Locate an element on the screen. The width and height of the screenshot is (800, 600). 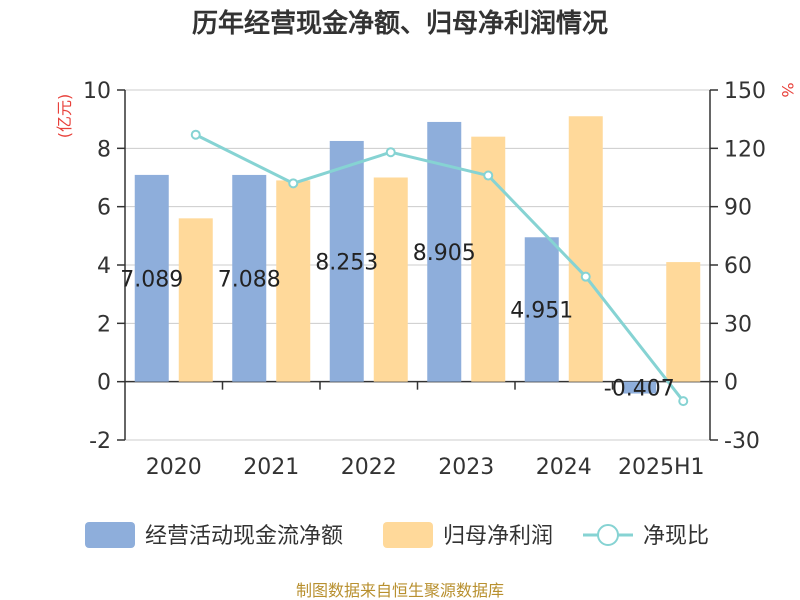
data-label: 7.088 is located at coordinates (249, 279).